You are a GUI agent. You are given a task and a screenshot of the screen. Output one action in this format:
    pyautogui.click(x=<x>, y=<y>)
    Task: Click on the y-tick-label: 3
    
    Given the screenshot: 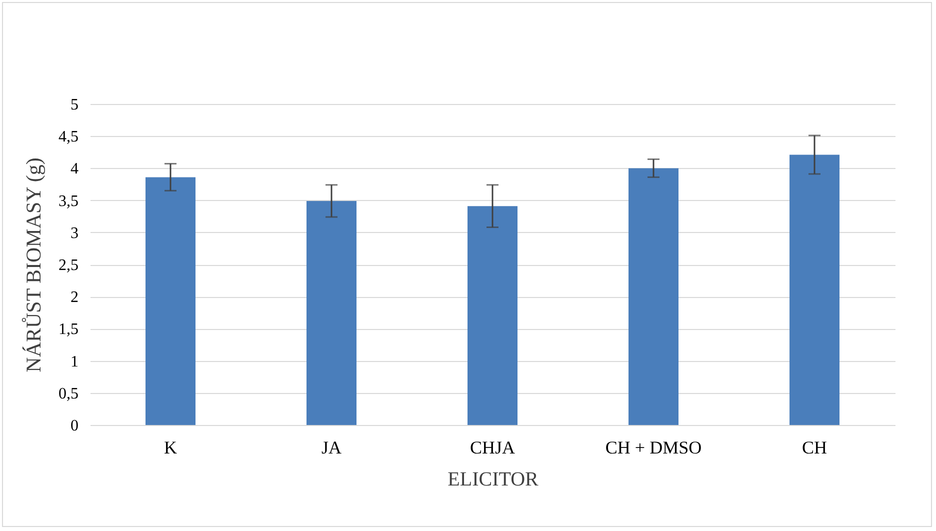 What is the action you would take?
    pyautogui.click(x=74, y=233)
    